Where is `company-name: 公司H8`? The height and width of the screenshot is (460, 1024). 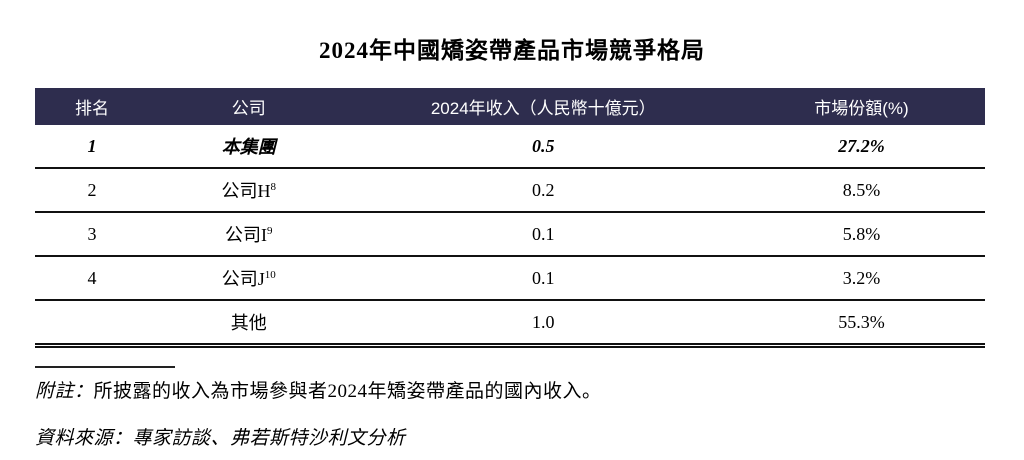
company-name: 公司H8 is located at coordinates (249, 190).